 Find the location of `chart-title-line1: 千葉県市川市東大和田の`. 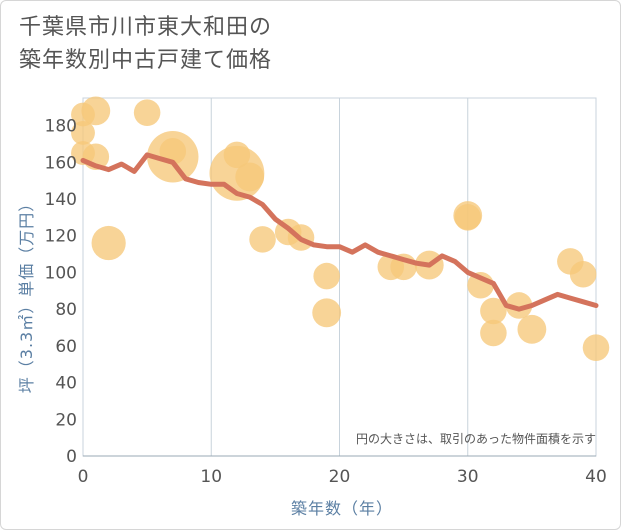

chart-title-line1: 千葉県市川市東大和田の is located at coordinates (146, 27).